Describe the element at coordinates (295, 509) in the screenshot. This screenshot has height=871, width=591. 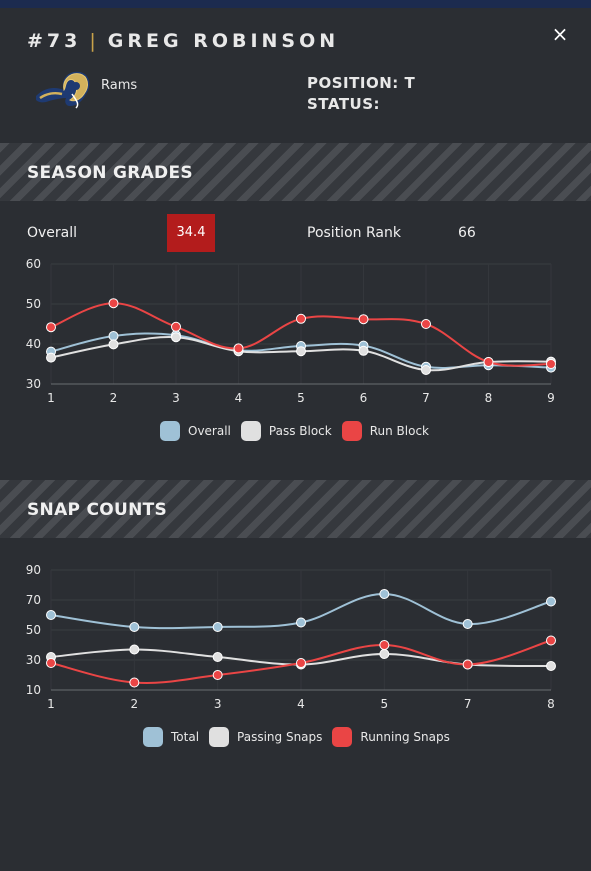
I see `snap-counts-band: SNAP COUNTS` at that location.